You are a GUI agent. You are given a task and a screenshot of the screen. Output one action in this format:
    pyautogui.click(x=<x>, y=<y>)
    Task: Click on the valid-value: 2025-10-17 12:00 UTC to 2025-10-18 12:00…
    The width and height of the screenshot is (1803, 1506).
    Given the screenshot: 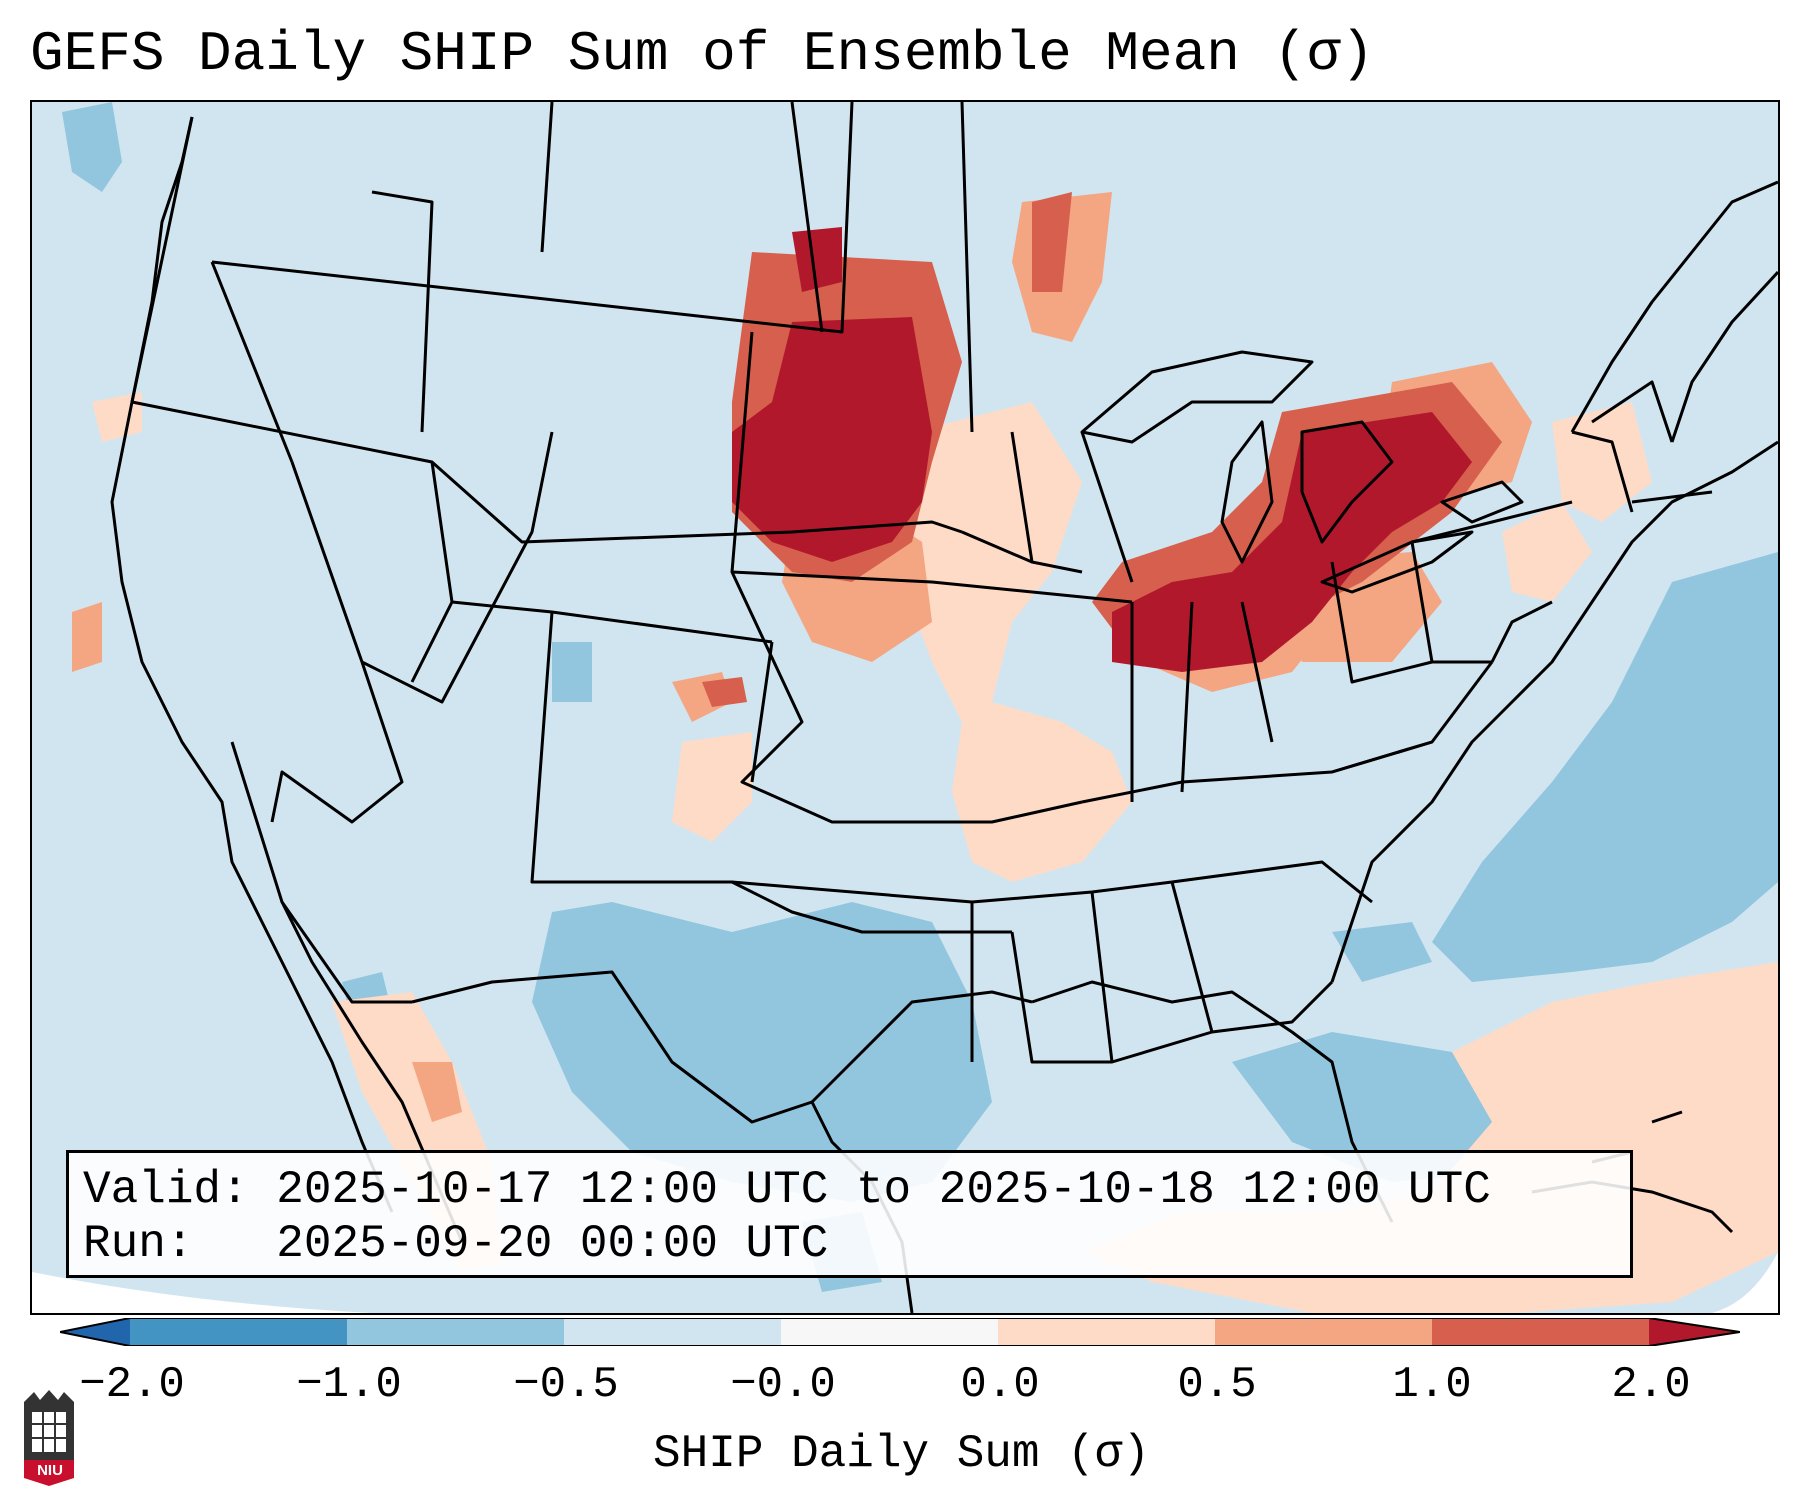 What is the action you would take?
    pyautogui.click(x=883, y=1190)
    